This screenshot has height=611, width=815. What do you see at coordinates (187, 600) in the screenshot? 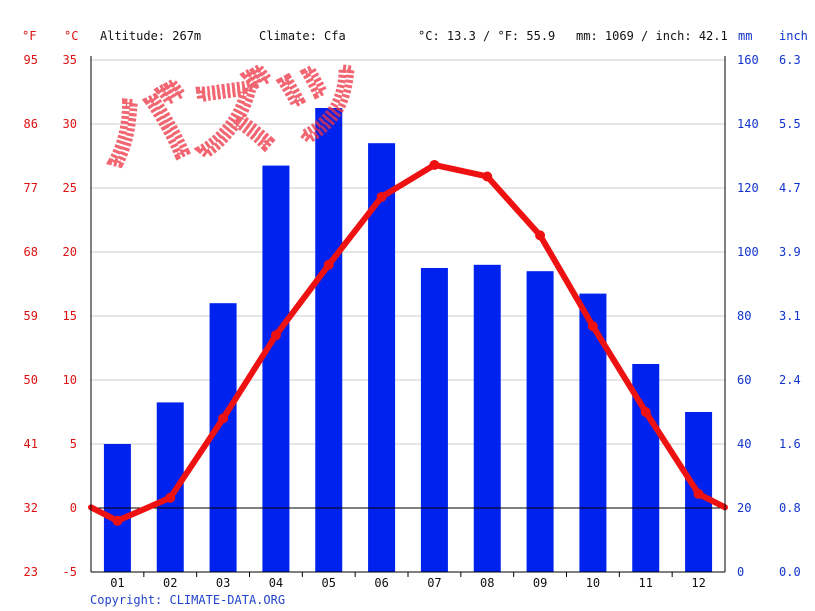
I see `copyright-text: Copyright: CLIMATE-DATA.ORG` at bounding box center [187, 600].